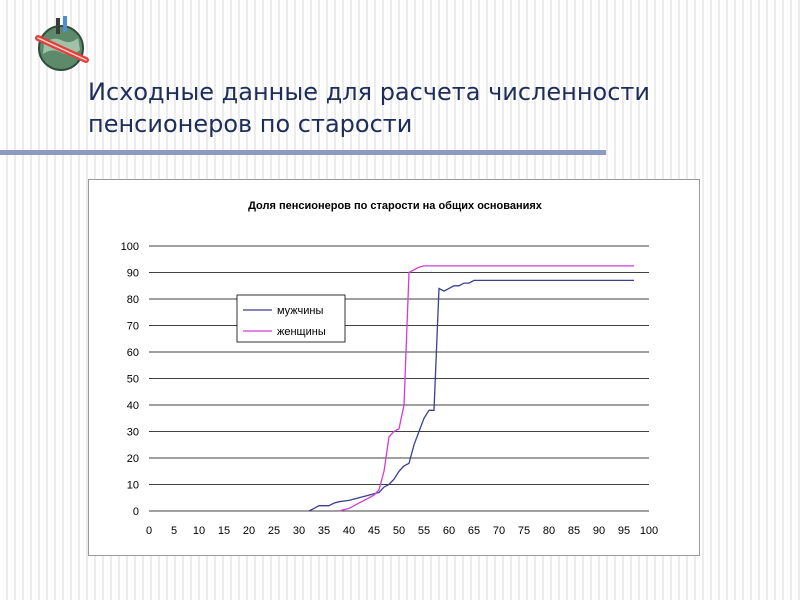 The image size is (800, 600). I want to click on y-tick-label: 0, so click(136, 512).